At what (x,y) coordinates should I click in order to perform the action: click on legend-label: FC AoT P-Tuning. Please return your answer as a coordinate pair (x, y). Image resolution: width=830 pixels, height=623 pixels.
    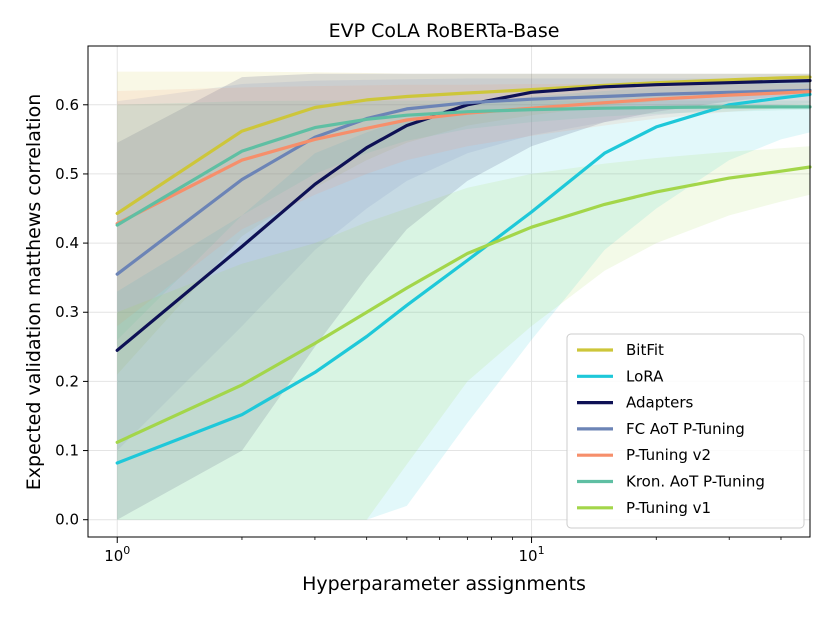
    Looking at the image, I should click on (685, 429).